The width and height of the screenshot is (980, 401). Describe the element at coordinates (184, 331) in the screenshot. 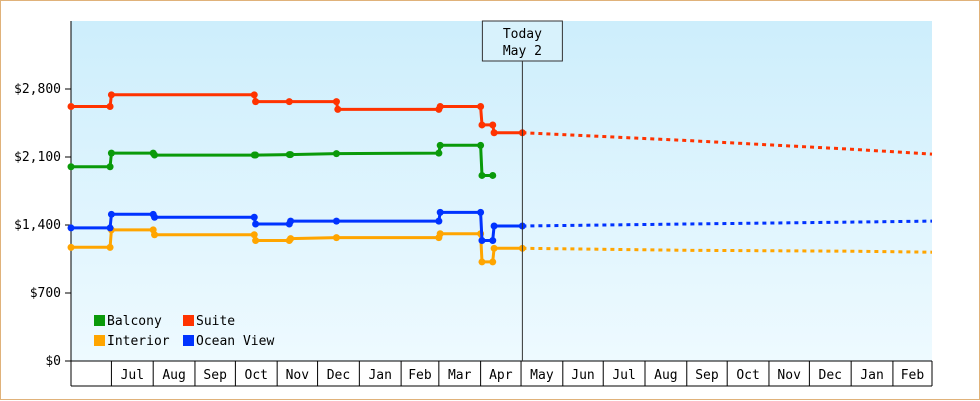

I see `legend: Balcony Suite Interior Ocean View` at that location.